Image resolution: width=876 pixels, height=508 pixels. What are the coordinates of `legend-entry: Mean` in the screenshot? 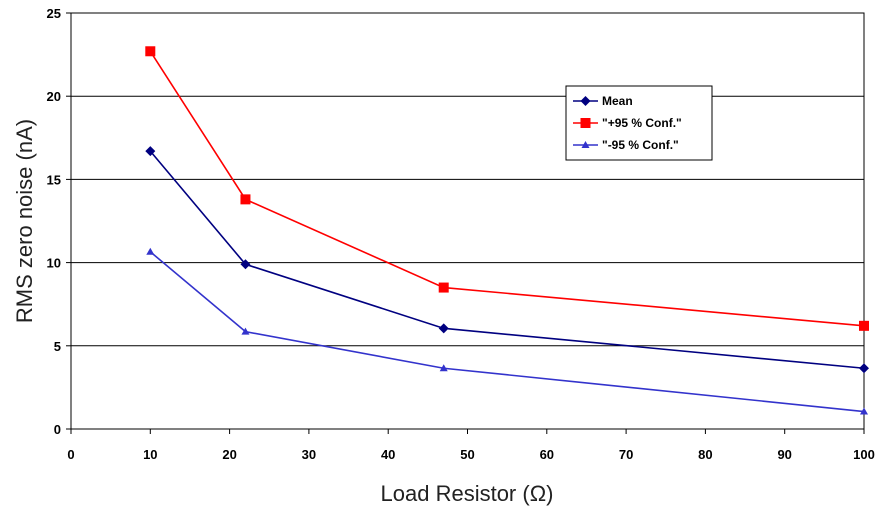 It's located at (603, 101).